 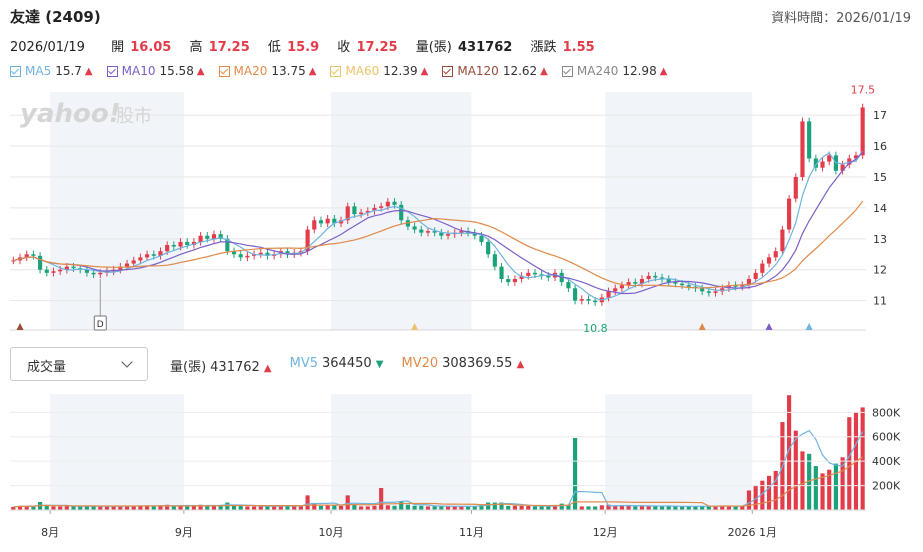 I want to click on volume-value: 431762, so click(x=485, y=47).